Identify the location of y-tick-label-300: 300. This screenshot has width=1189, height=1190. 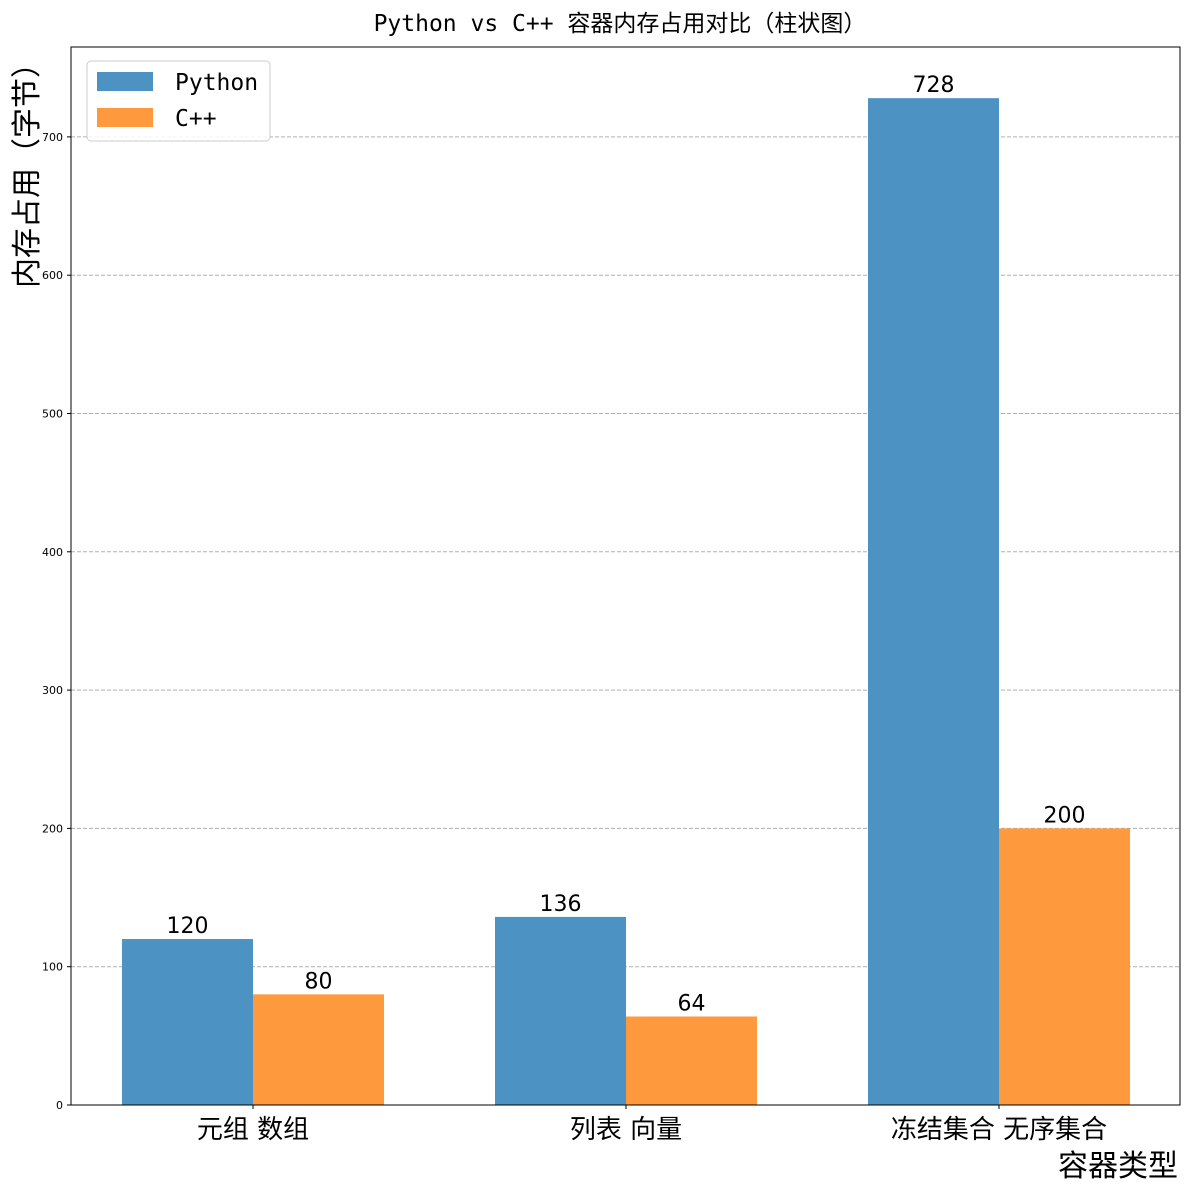
(52, 690).